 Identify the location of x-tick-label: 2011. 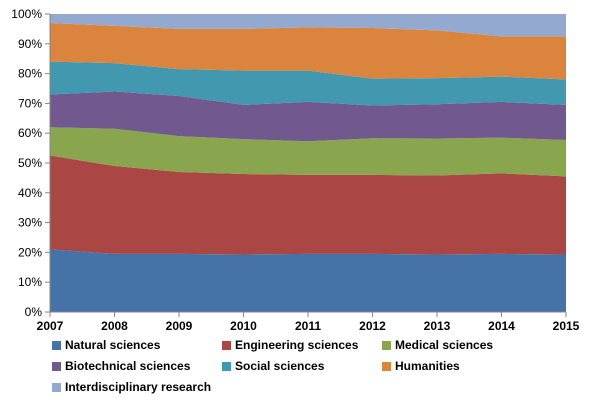
(308, 326).